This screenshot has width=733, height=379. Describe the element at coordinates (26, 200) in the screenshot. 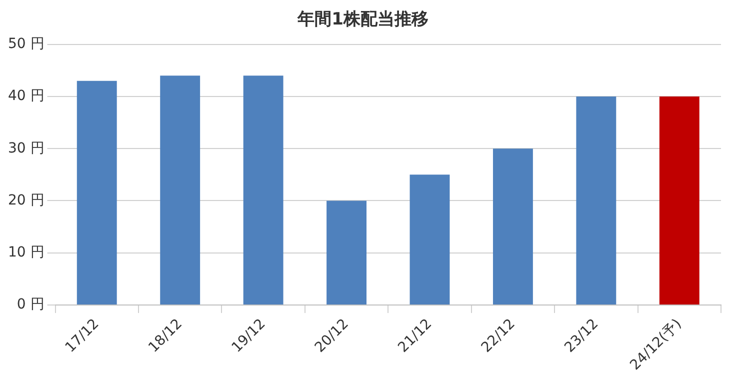

I see `y-tick-label: 20 円` at that location.